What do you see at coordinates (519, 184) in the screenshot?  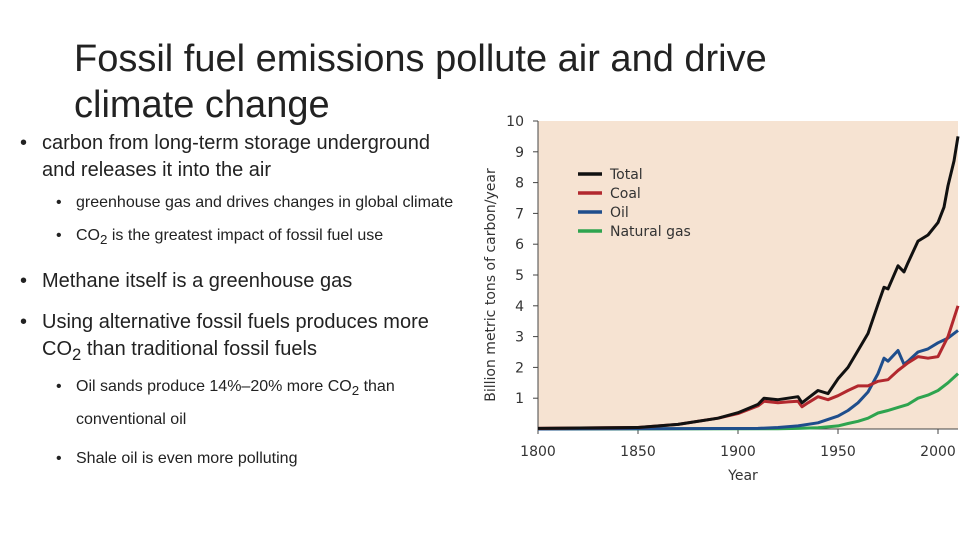 I see `y-tick-label: 8` at bounding box center [519, 184].